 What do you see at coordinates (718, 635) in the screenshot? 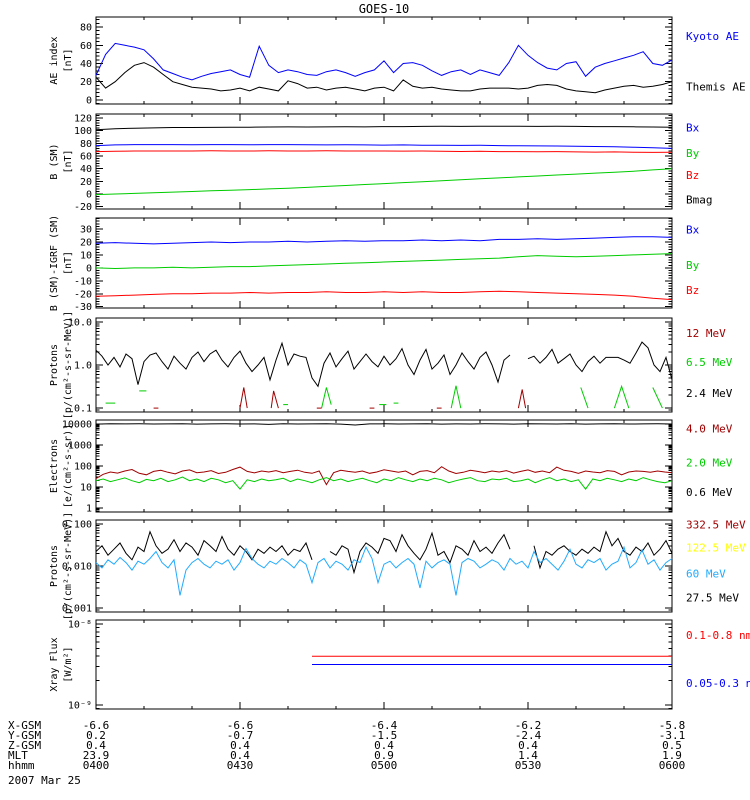
I see `legend-0-1-0-8-nm: 0.1-0.8 nm` at bounding box center [718, 635].